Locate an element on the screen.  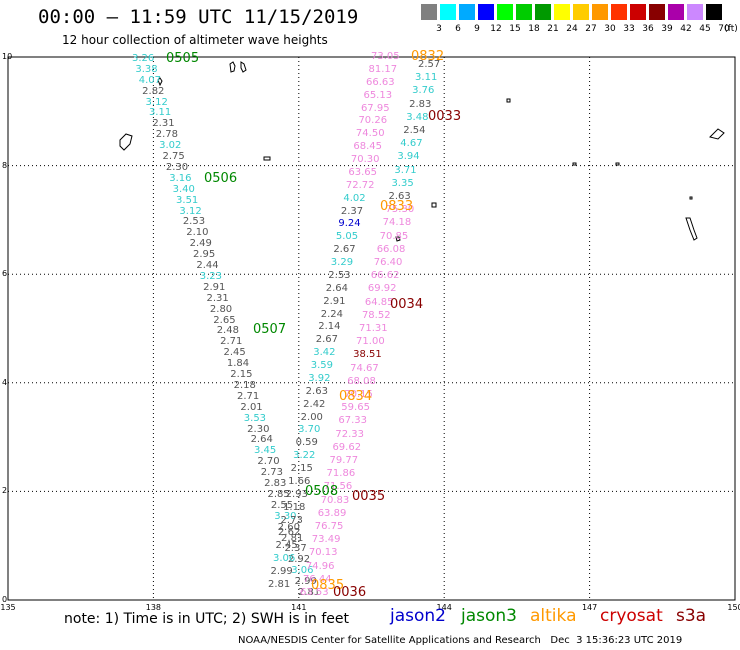
track-value: 1.84 is located at coordinates (238, 364).